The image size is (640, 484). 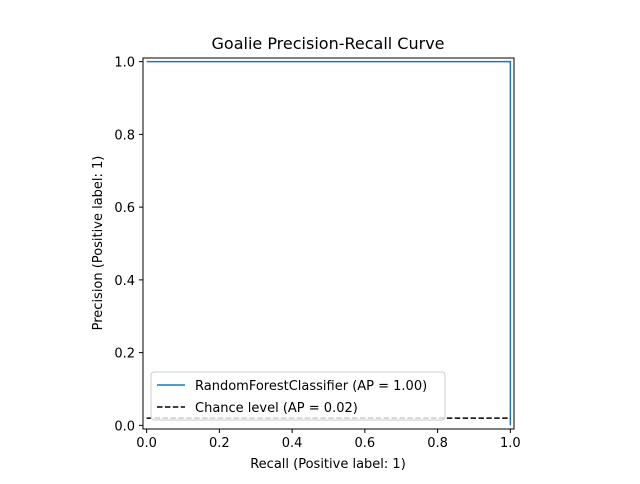 I want to click on legend-label-chance-level: Chance level (AP = 0.02), so click(x=276, y=408).